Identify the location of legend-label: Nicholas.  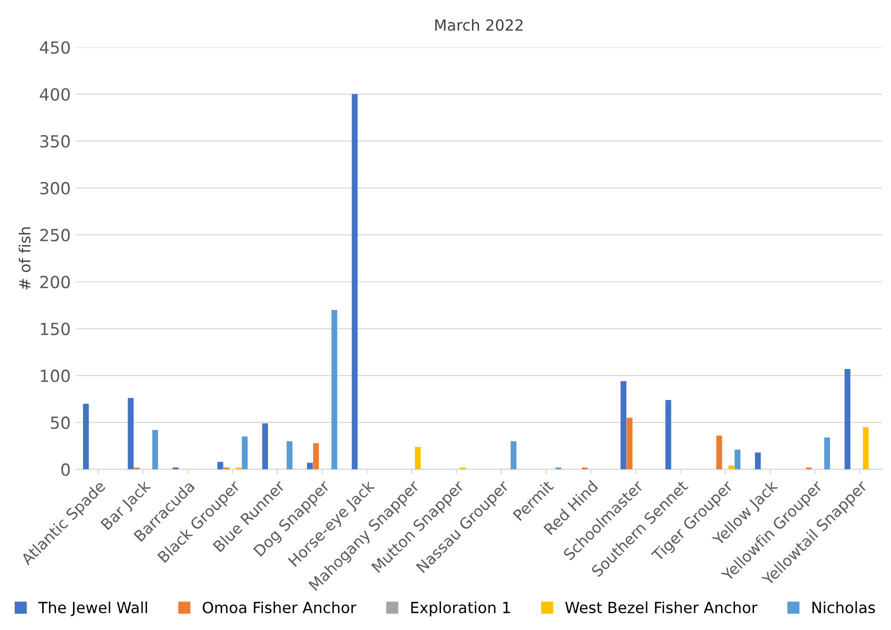
(843, 607).